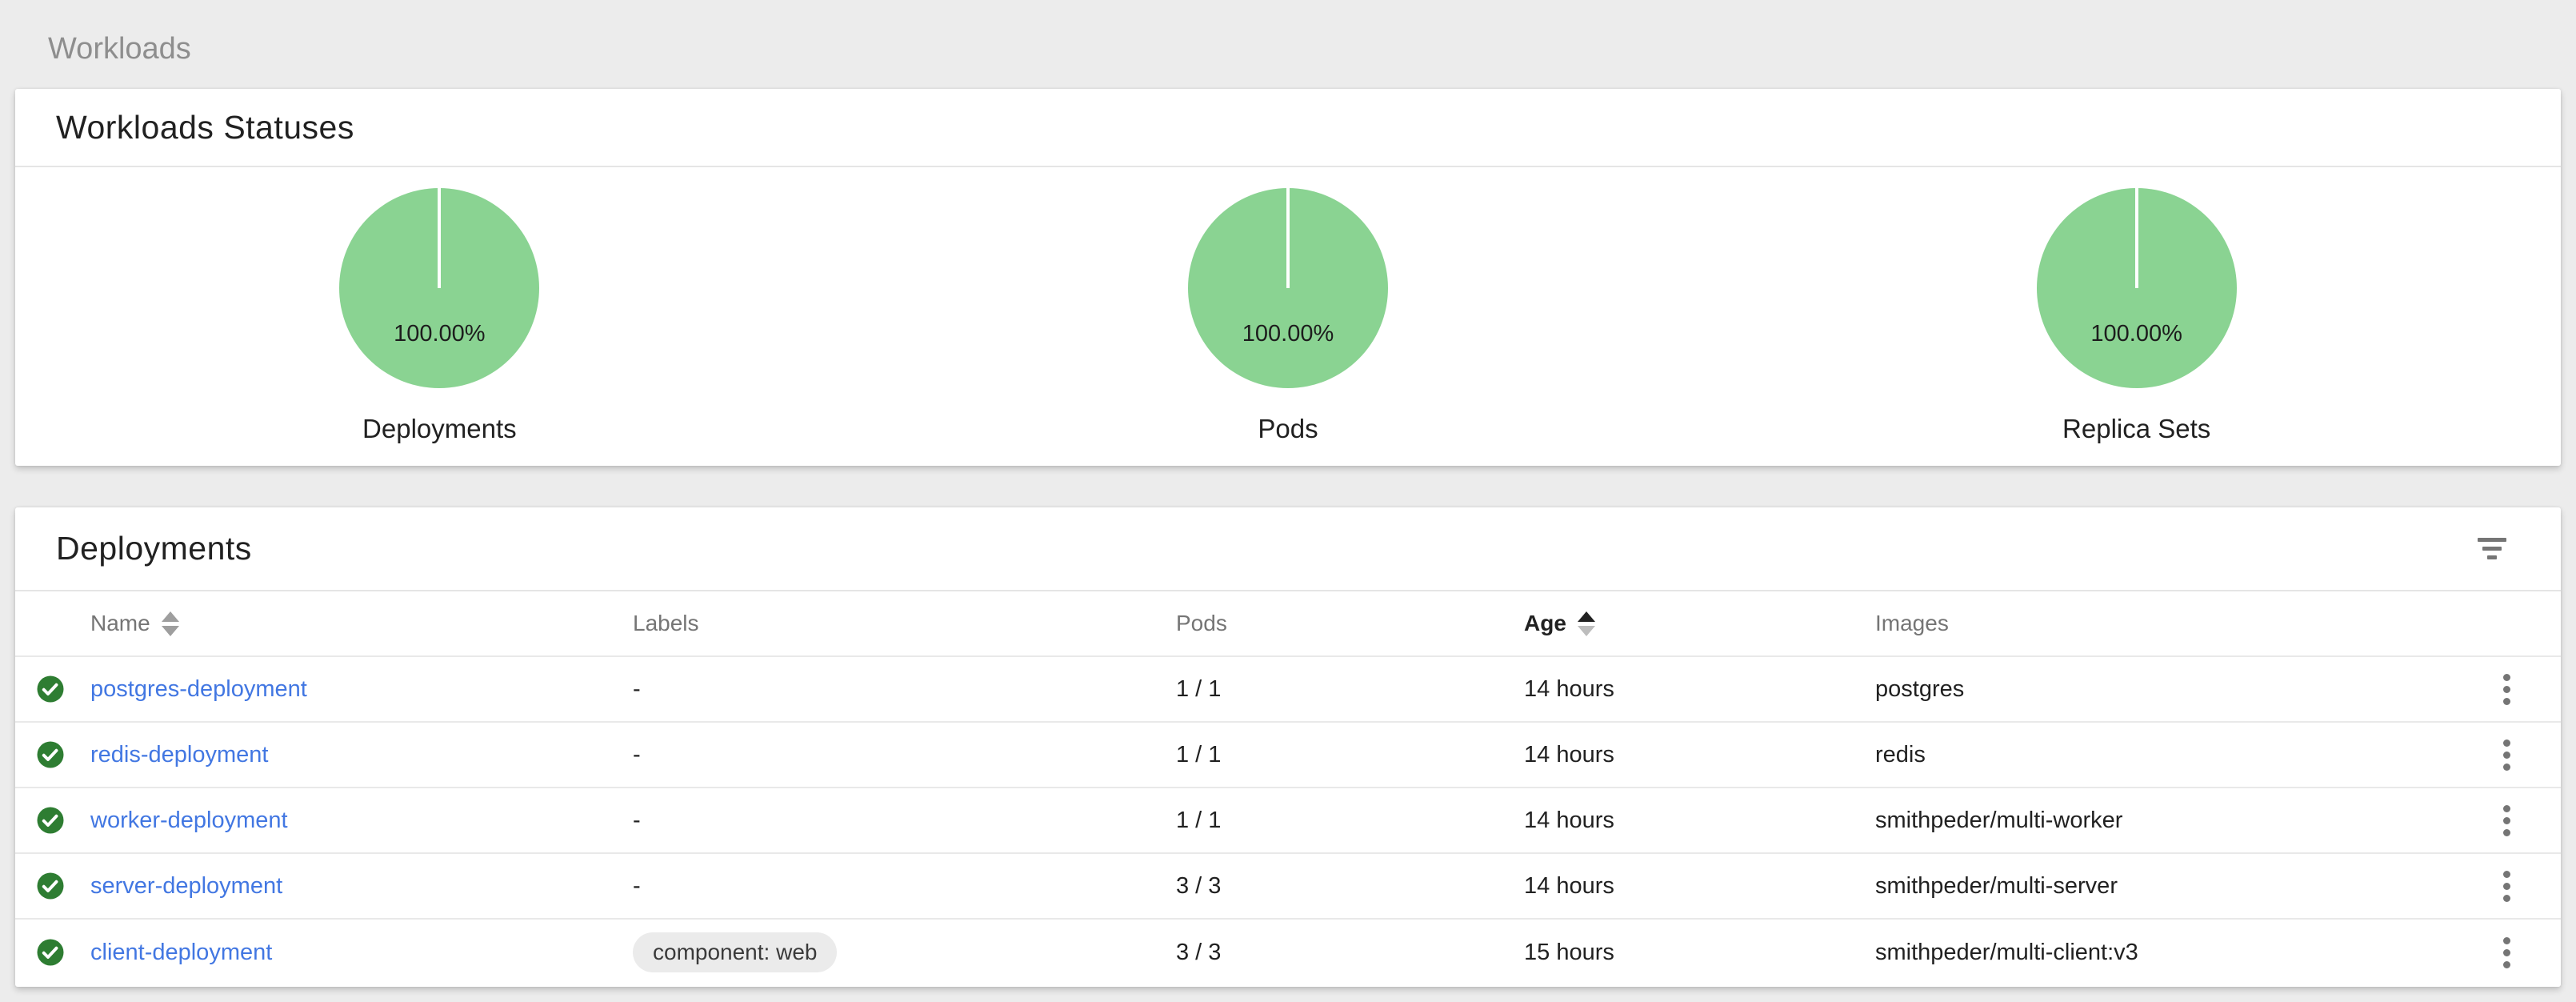 This screenshot has width=2576, height=1002. I want to click on pods-status-chart: 100.00% Pods, so click(1288, 315).